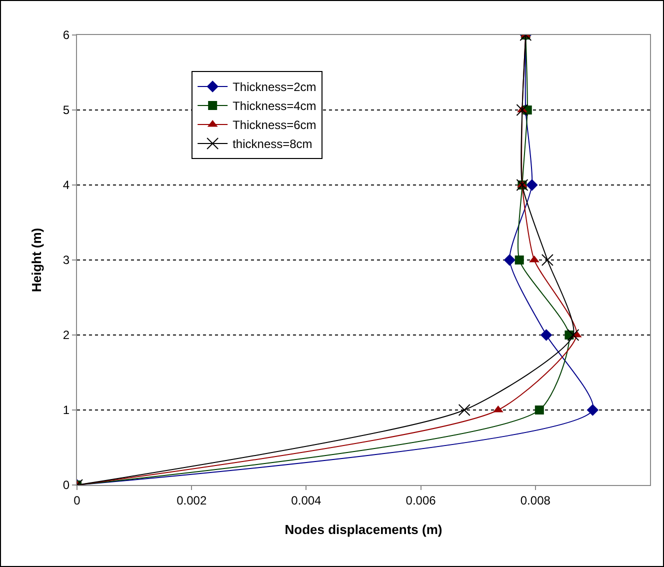  I want to click on x-axis-title: Nodes displacements (m), so click(363, 529).